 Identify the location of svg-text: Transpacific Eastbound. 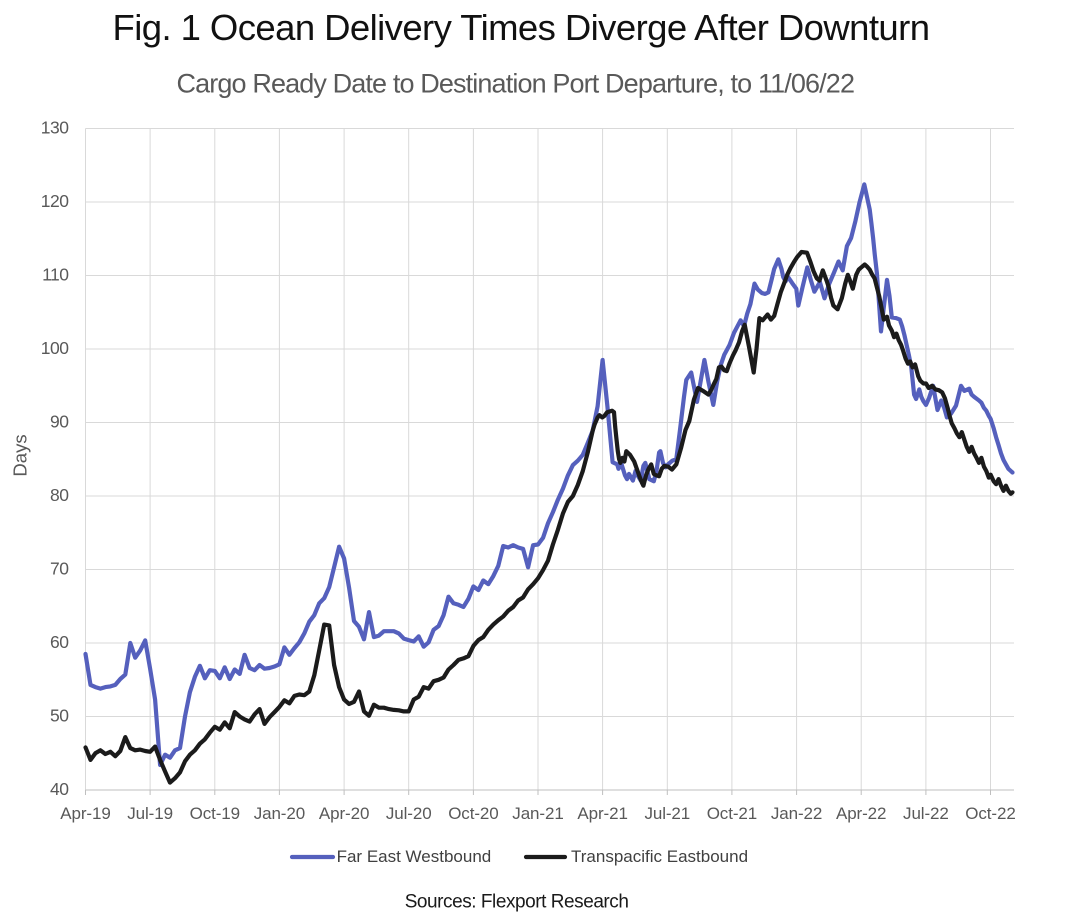
(659, 856).